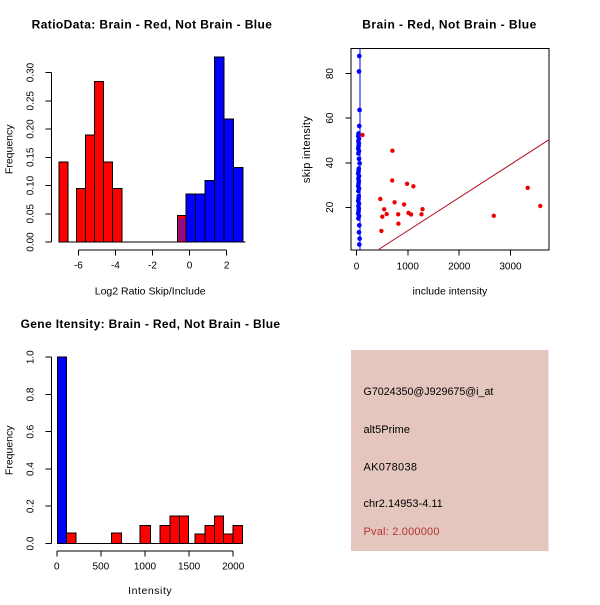 The width and height of the screenshot is (600, 605). I want to click on svg-text: 0.00, so click(31, 242).